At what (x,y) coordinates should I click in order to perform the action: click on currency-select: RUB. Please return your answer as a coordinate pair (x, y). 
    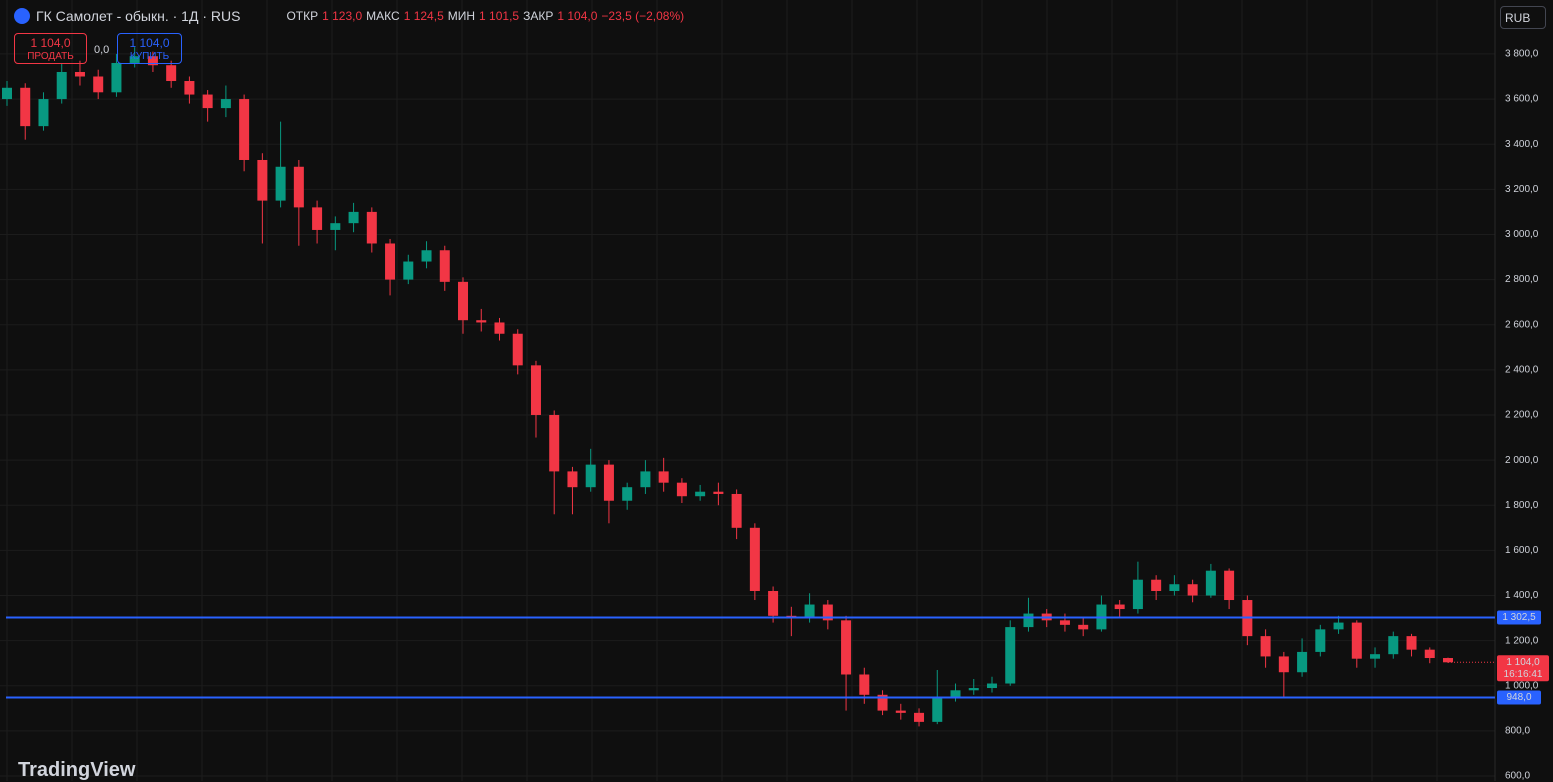
    Looking at the image, I should click on (1523, 17).